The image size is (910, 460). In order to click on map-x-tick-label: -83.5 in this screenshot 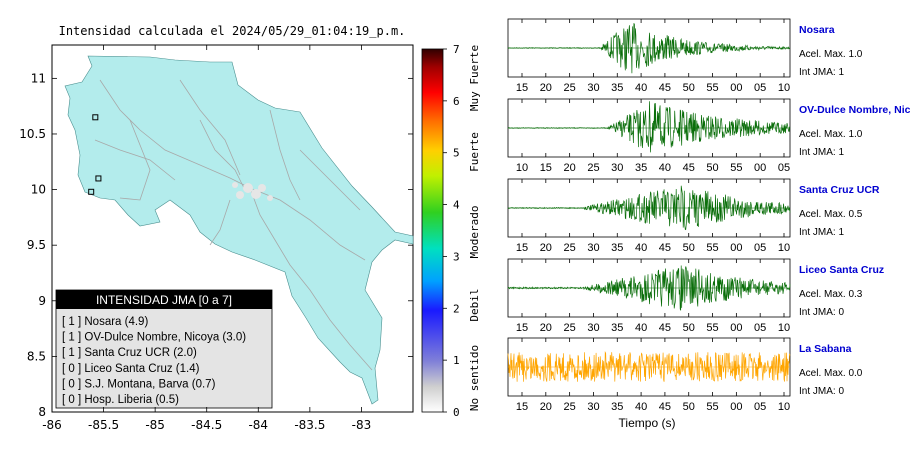, I will do `click(309, 425)`.